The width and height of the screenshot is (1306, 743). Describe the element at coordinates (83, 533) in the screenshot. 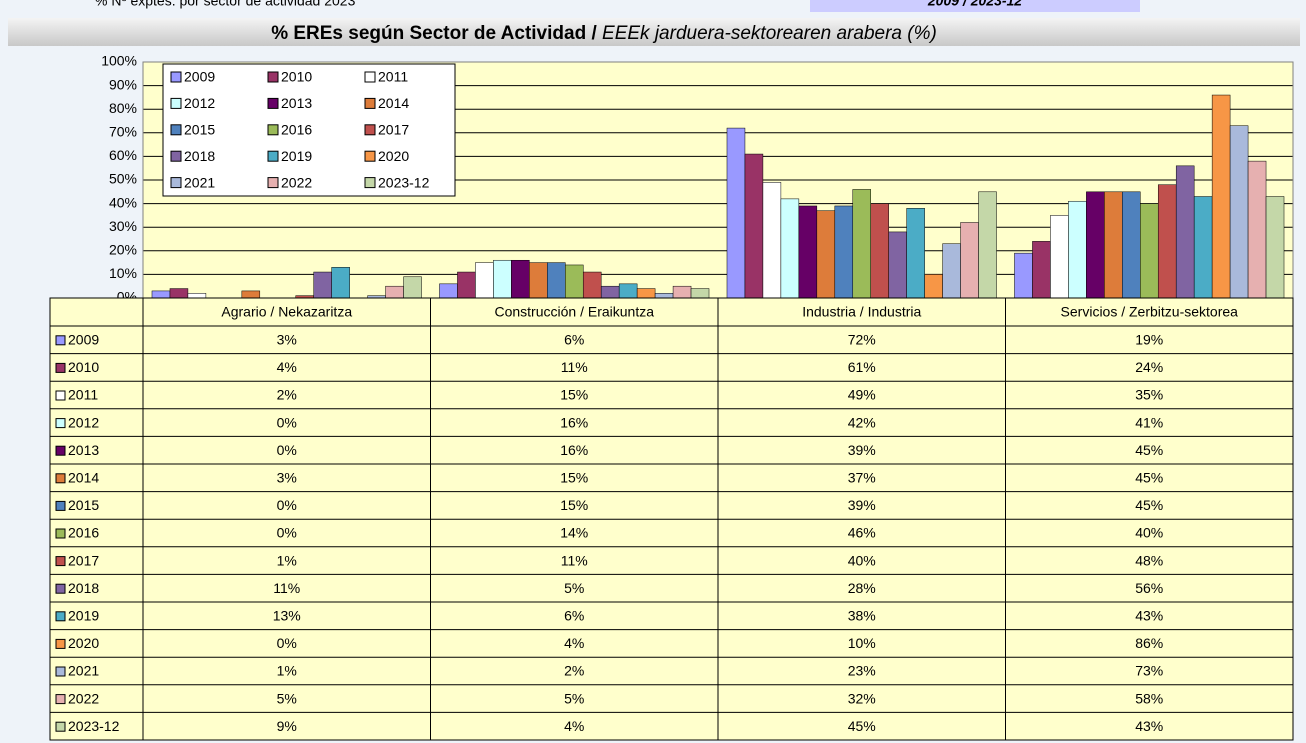

I see `row-label: 2016` at that location.